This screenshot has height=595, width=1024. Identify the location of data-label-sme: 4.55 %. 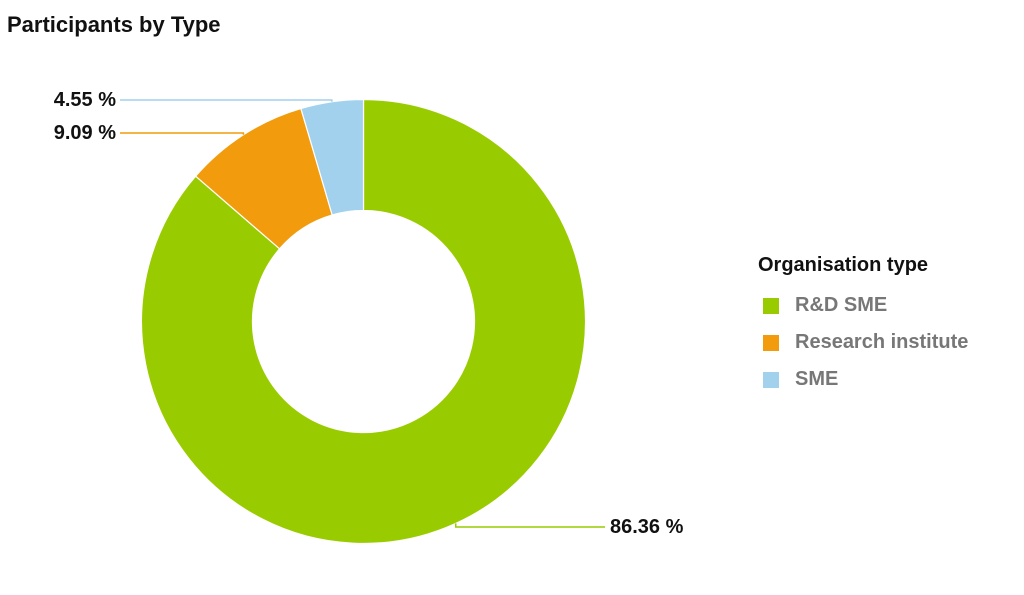
(85, 100).